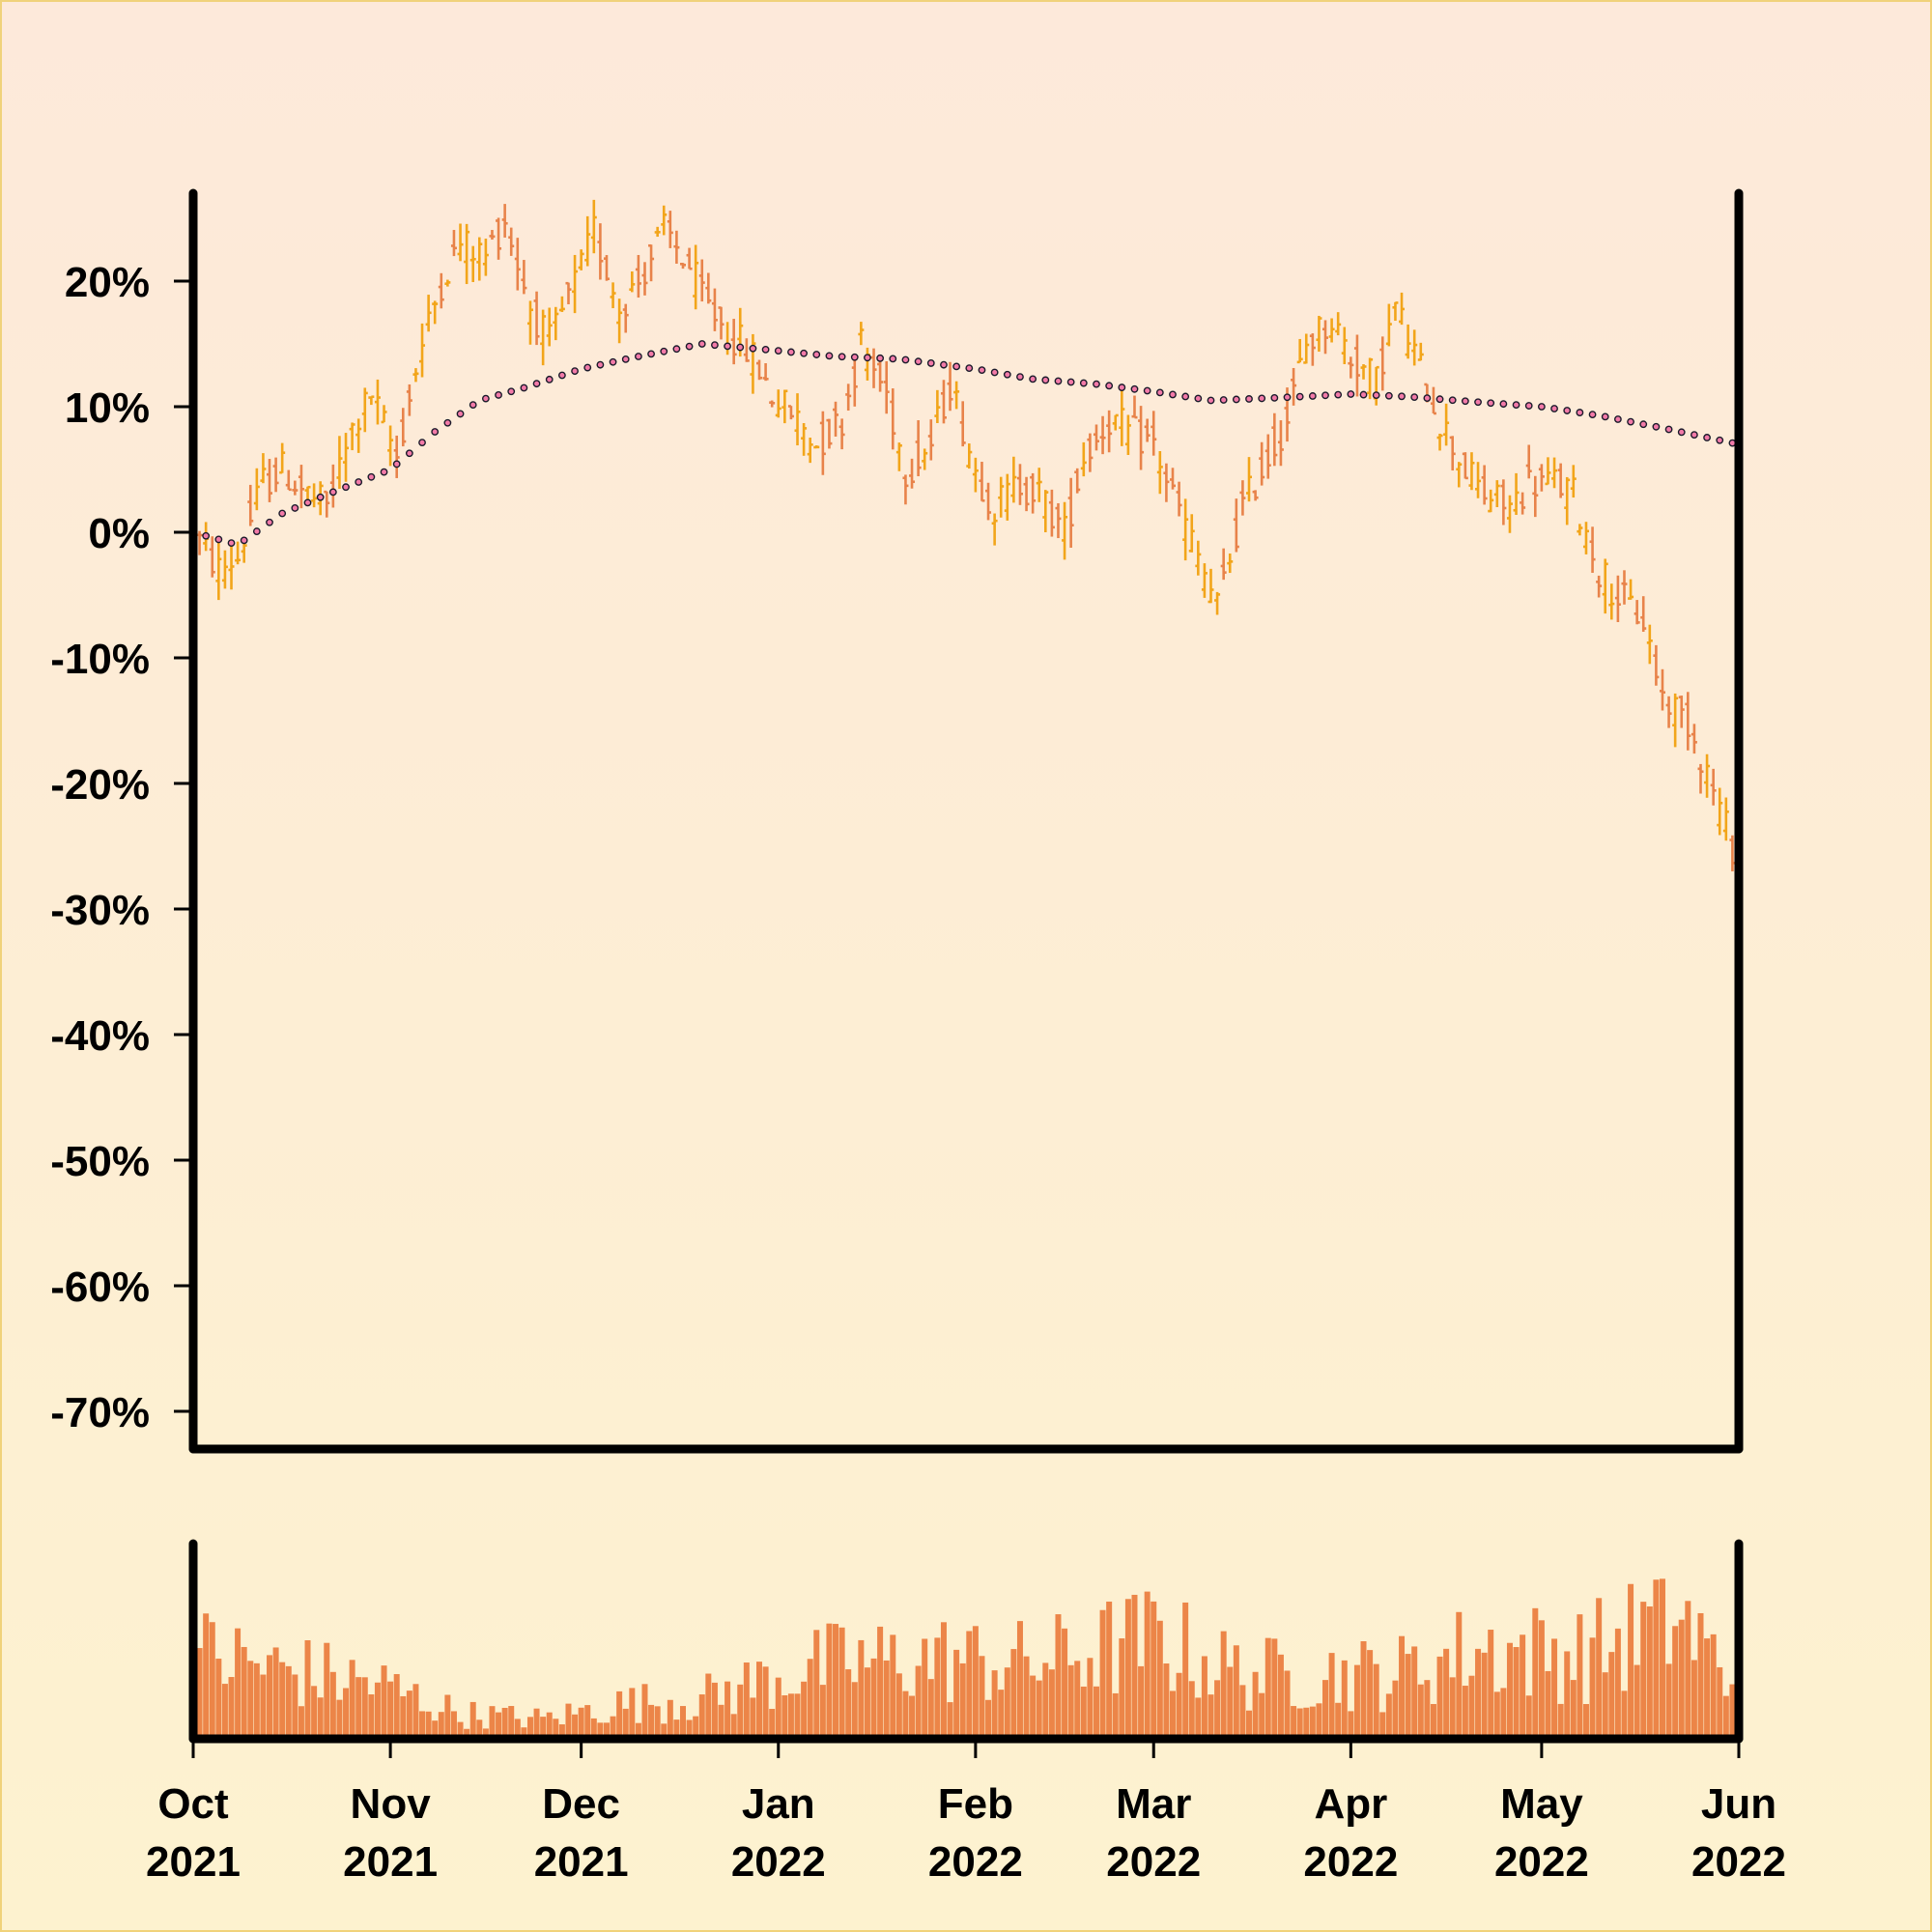  What do you see at coordinates (119, 533) in the screenshot?
I see `y-tick-label: 0%` at bounding box center [119, 533].